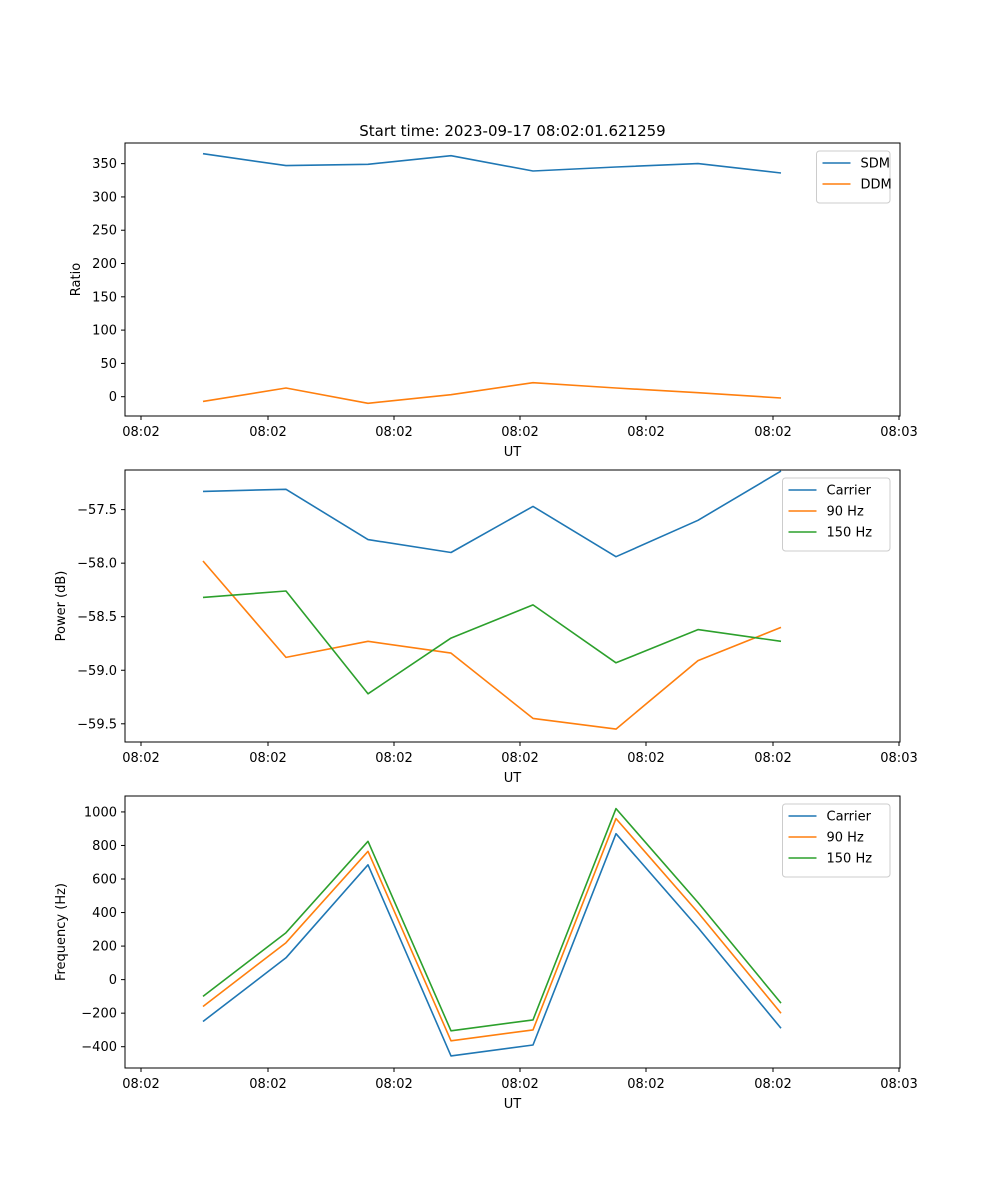 The image size is (1000, 1200). I want to click on chart-title: Start time: 2023-09-17 08:02:01.621259, so click(512, 131).